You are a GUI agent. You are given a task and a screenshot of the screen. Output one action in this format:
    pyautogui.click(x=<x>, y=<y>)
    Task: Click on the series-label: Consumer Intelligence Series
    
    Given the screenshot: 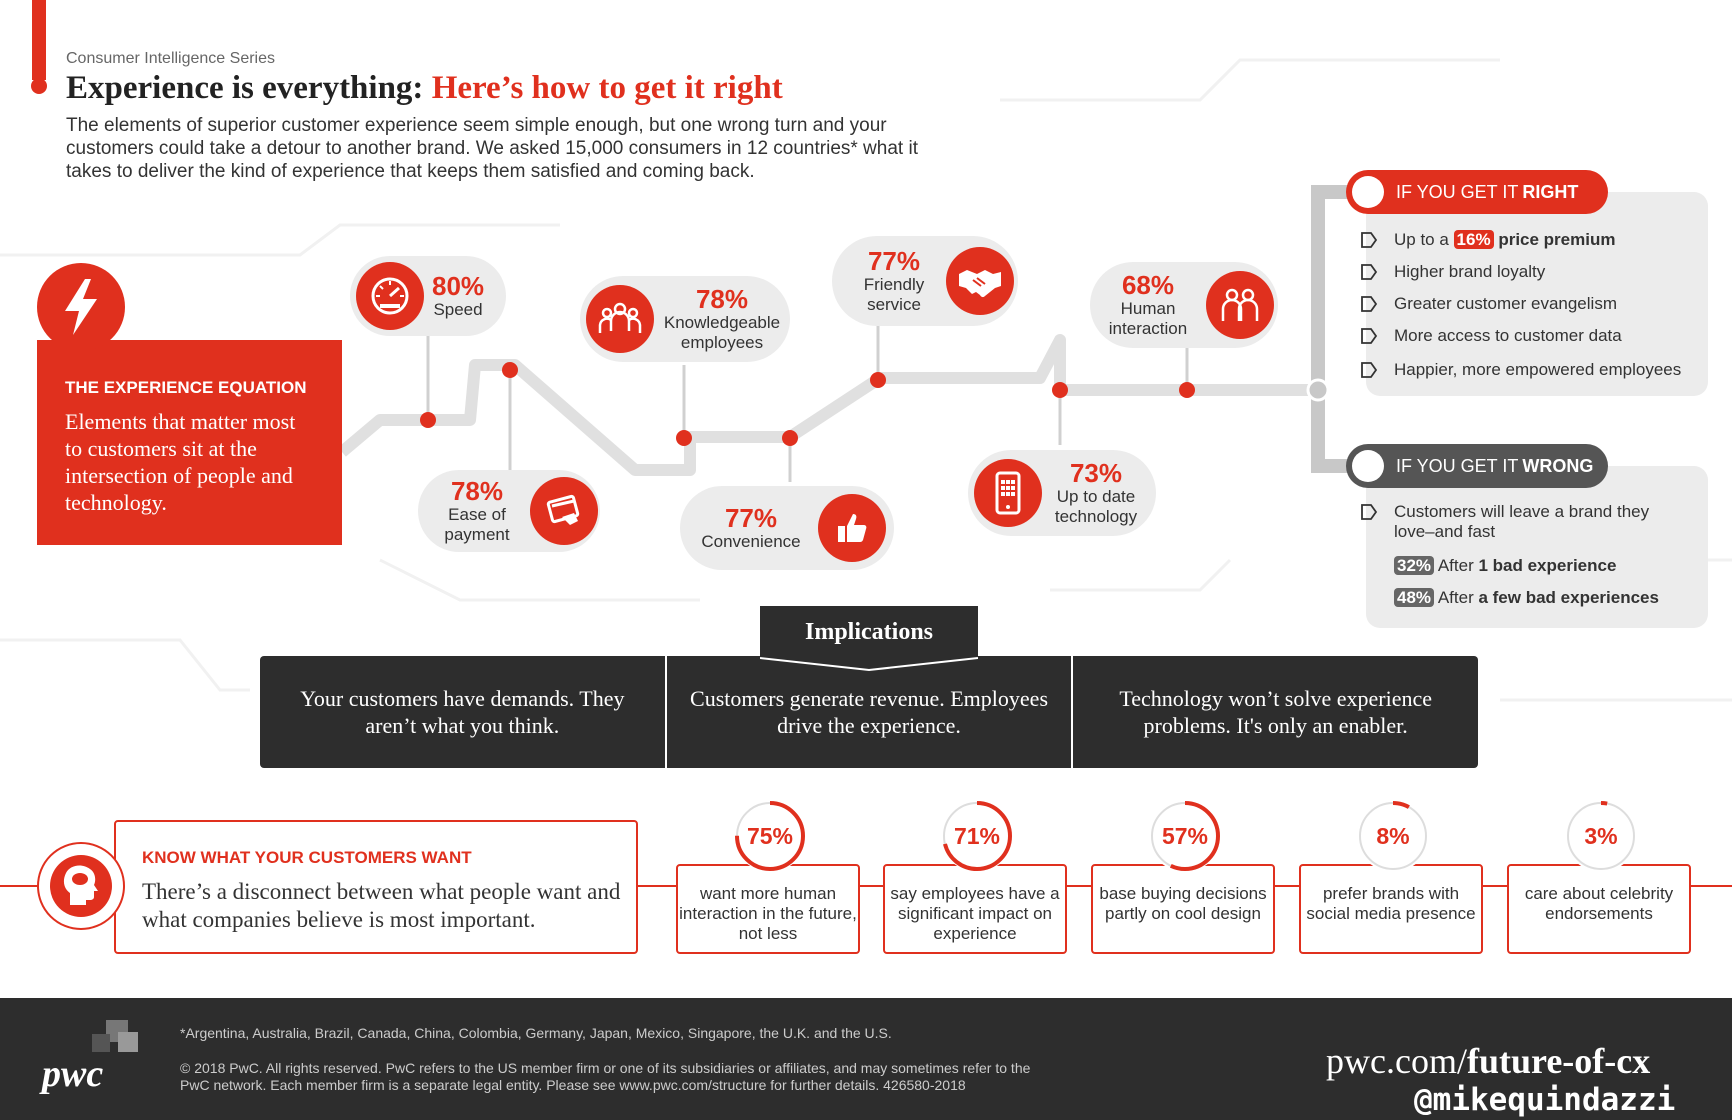 What is the action you would take?
    pyautogui.click(x=170, y=58)
    